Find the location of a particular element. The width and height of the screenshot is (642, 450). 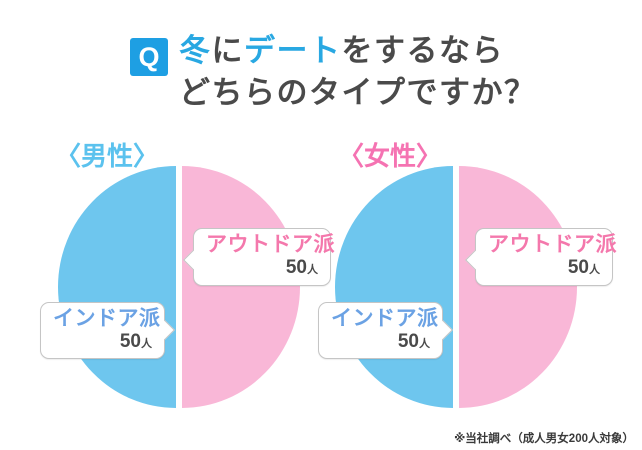

male-outdoor-count: 50人 is located at coordinates (262, 269).